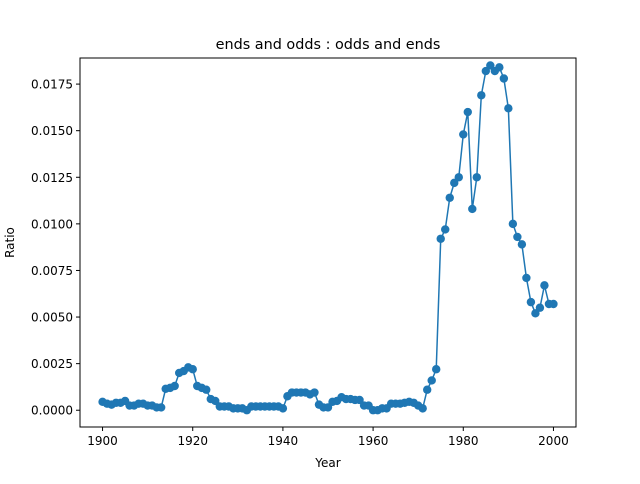  I want to click on y-tick-label: 0.0025, so click(52, 364).